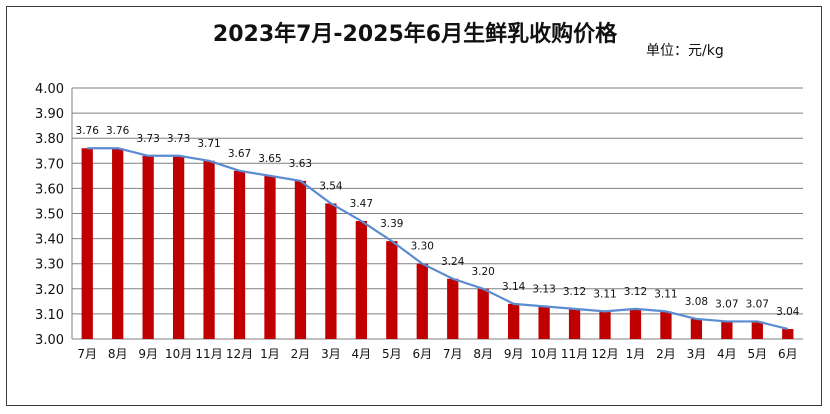 The image size is (830, 414). Describe the element at coordinates (49, 114) in the screenshot. I see `y-tick-label: 3.90` at that location.